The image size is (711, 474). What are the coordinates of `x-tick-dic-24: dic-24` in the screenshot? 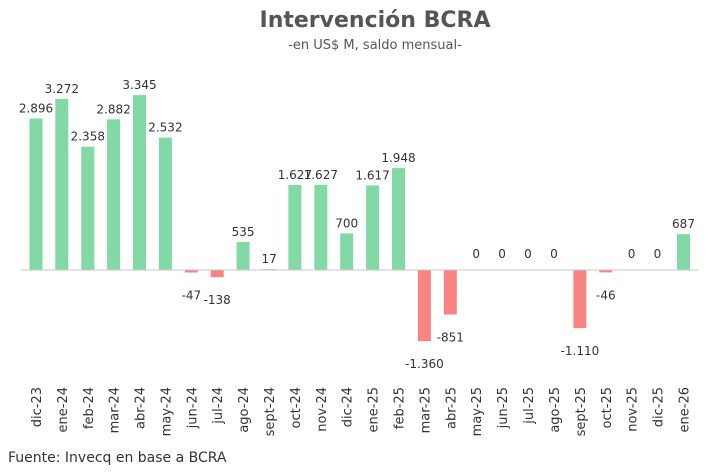 It's located at (348, 407).